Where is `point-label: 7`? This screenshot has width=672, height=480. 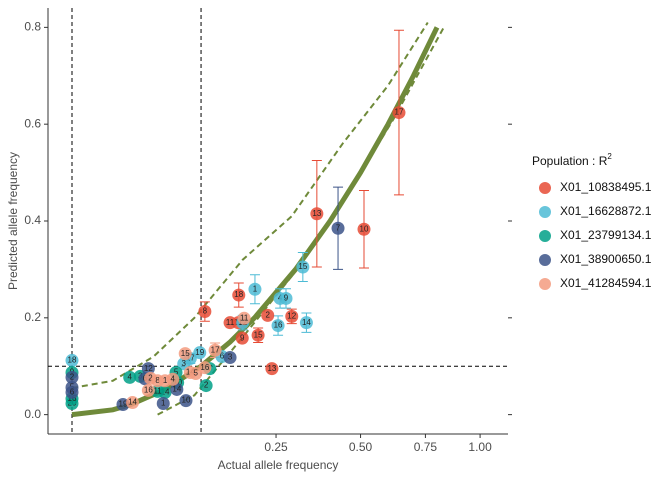
point-label: 7 is located at coordinates (338, 227).